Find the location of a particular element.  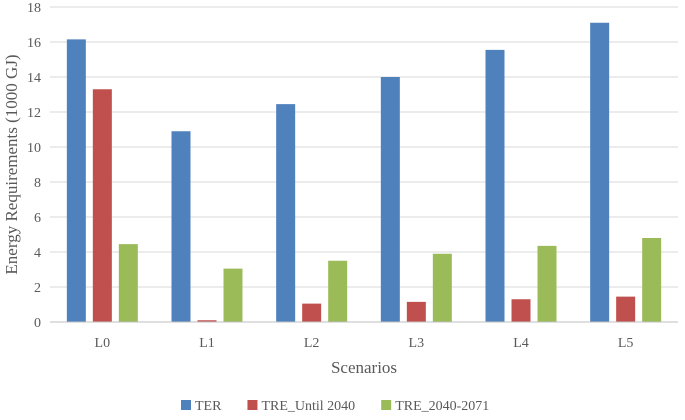

bar-tre-until-2040-l4 is located at coordinates (521, 310).